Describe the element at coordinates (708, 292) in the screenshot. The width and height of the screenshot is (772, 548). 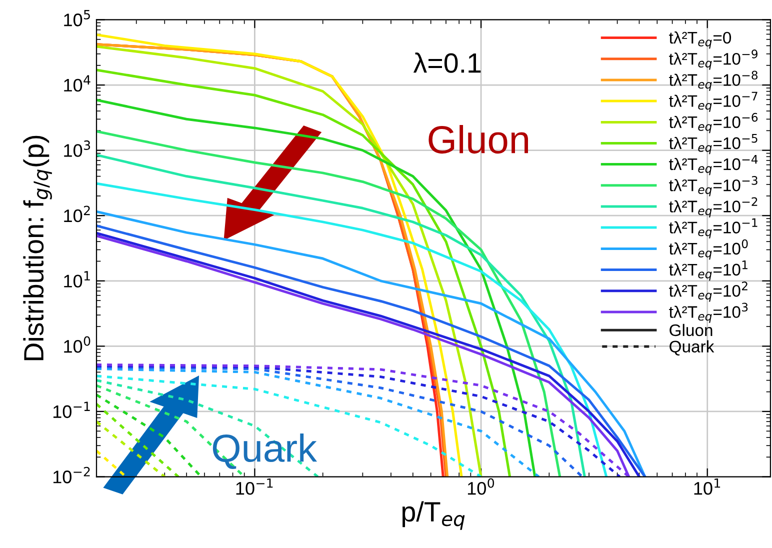
I see `legend-label: tλ²T$_{eq}$=10$^{2}$` at that location.